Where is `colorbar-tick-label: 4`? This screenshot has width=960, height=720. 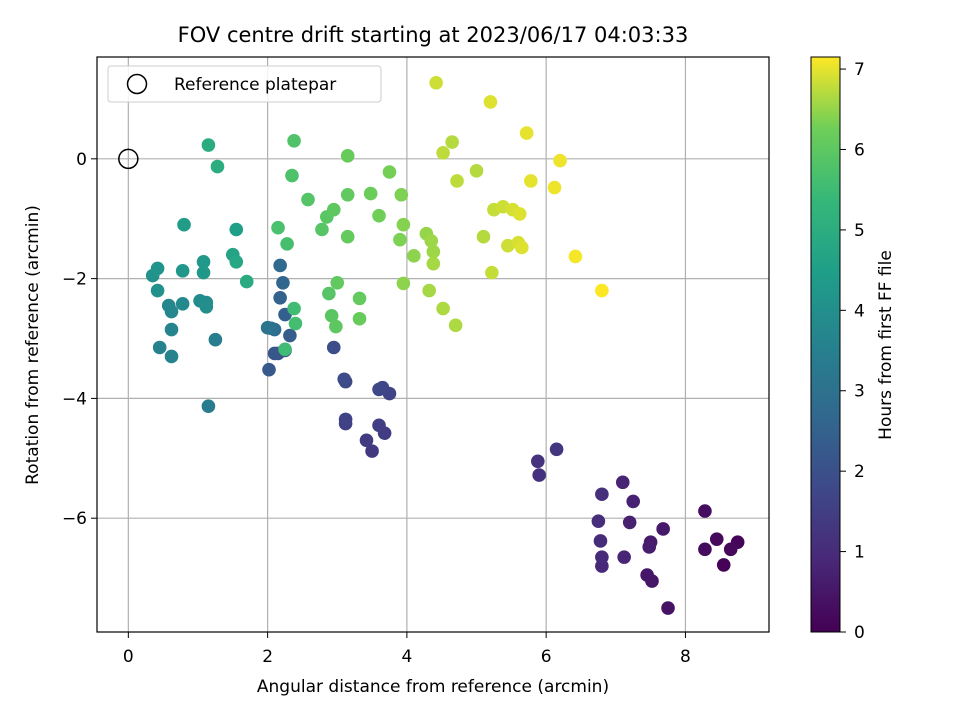
colorbar-tick-label: 4 is located at coordinates (859, 311).